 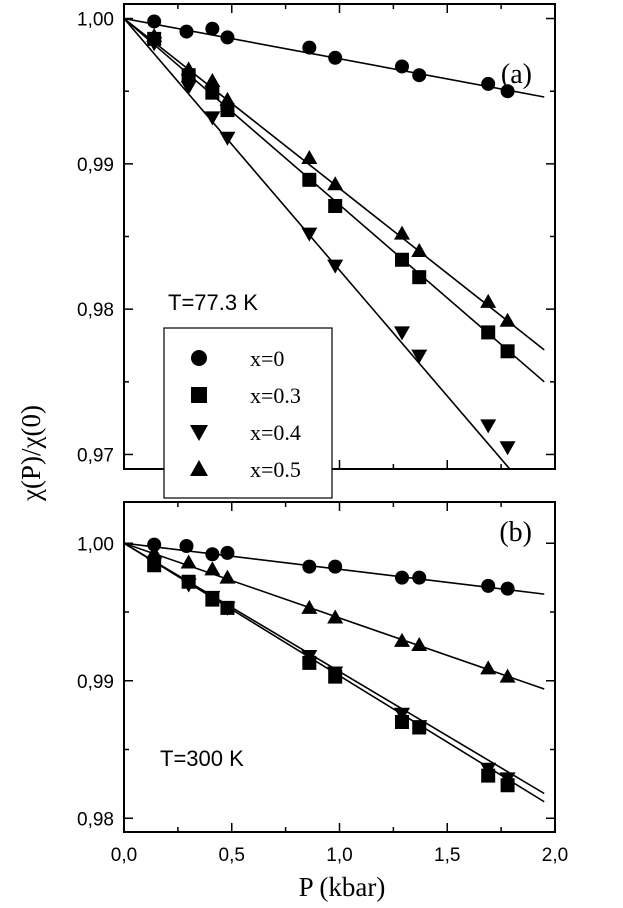 I want to click on panel-label: (a), so click(x=516, y=74).